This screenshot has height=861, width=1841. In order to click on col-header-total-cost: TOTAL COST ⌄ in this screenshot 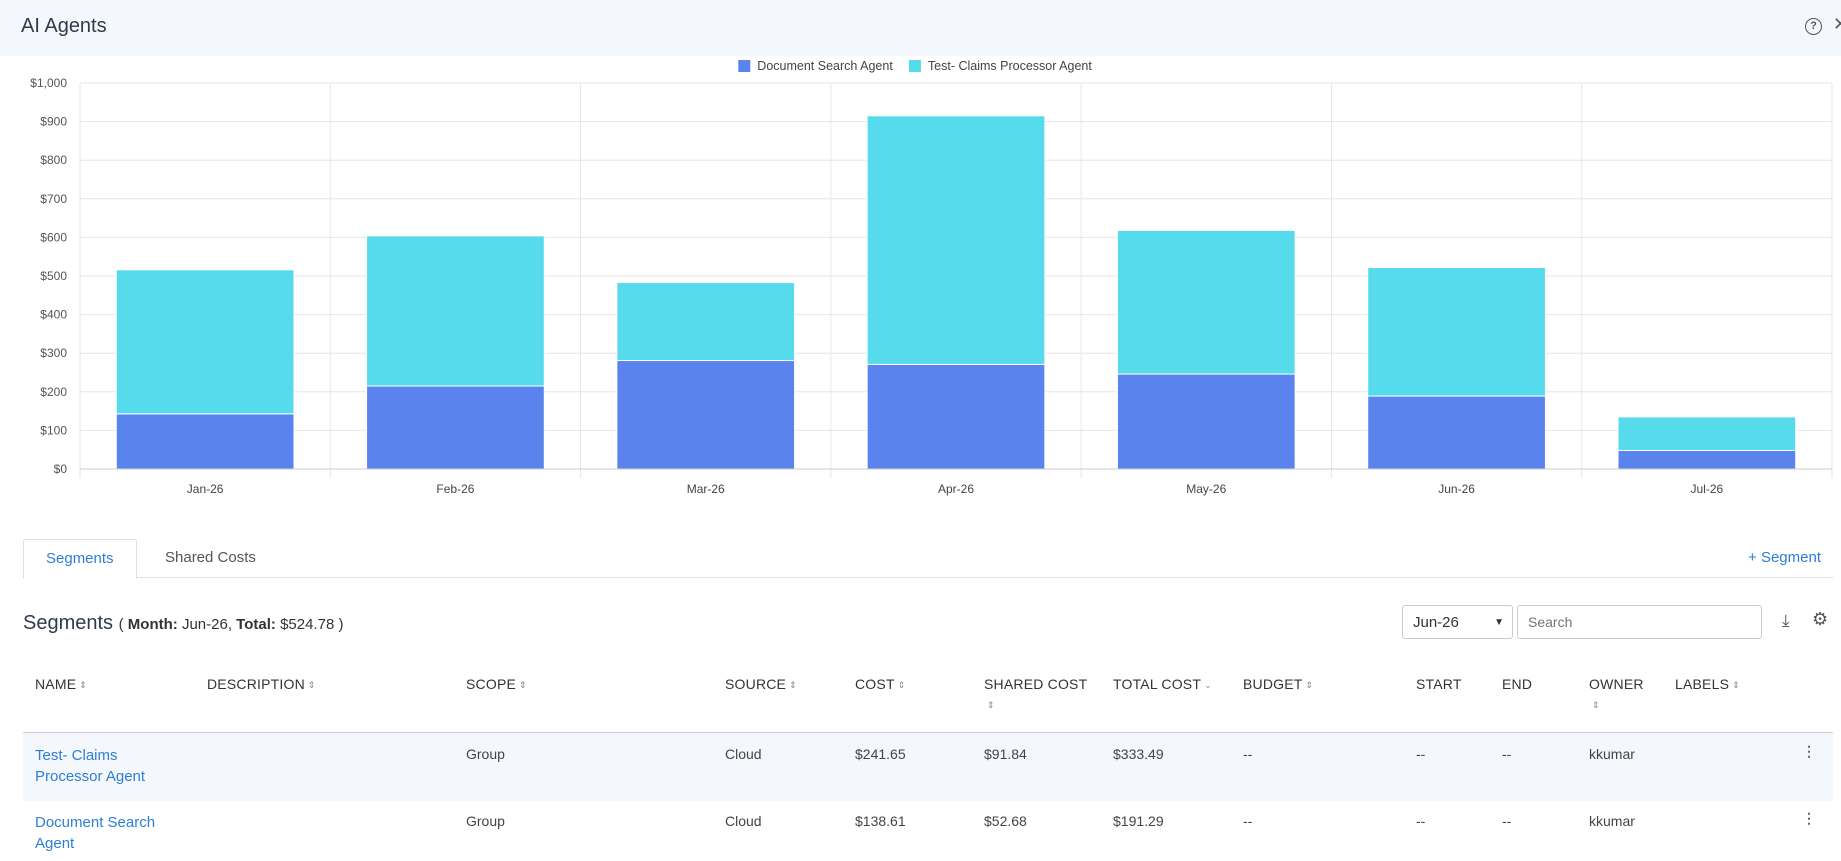, I will do `click(1162, 684)`.